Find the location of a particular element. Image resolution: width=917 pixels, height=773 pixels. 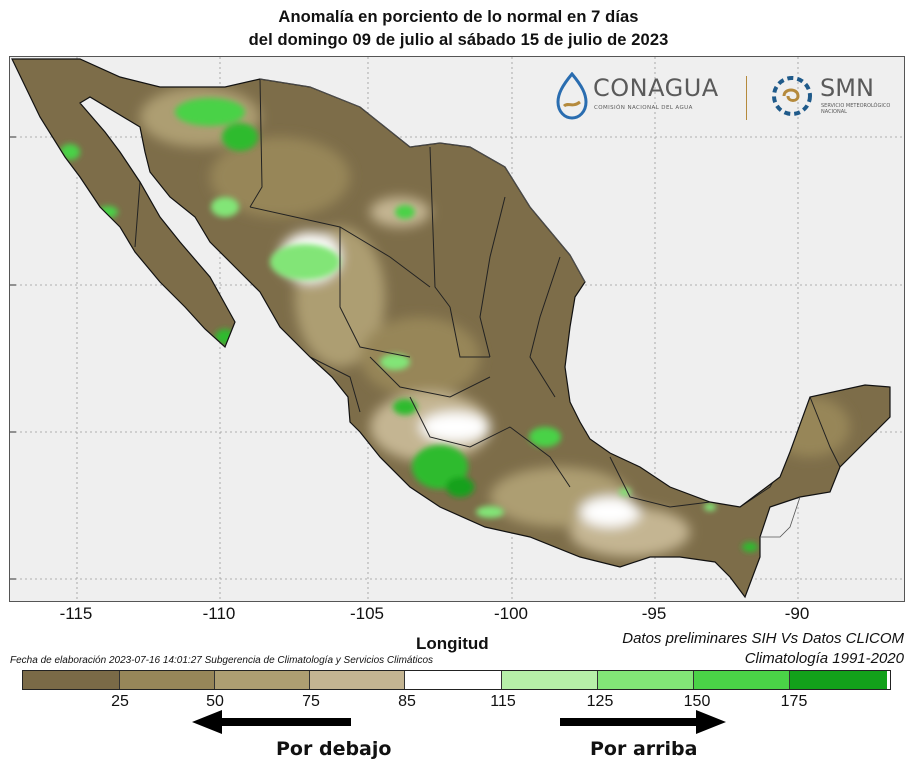

color-scale-bar is located at coordinates (456, 680).